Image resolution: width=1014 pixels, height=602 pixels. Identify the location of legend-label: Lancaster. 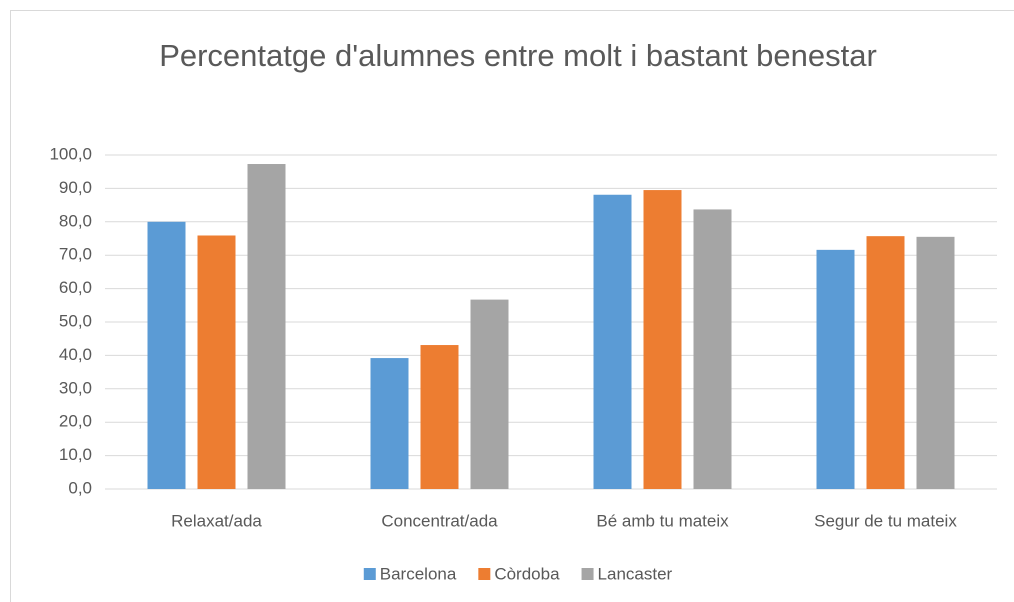
(635, 573).